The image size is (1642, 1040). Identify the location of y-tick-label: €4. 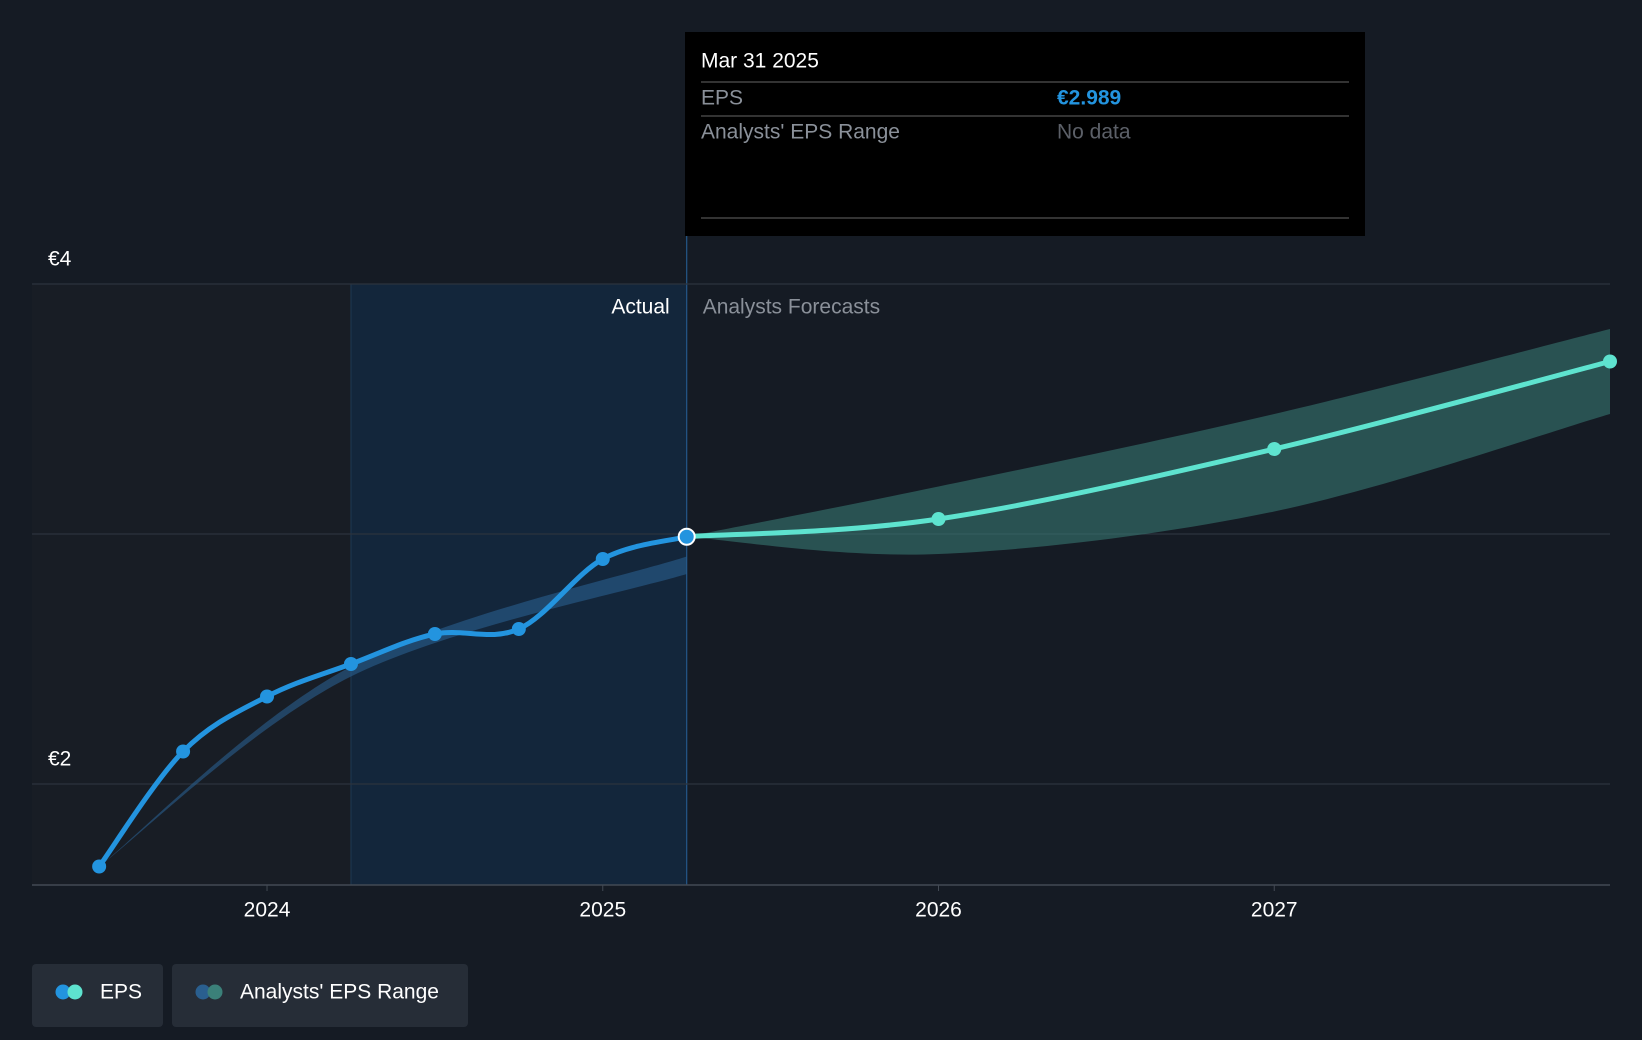
(60, 259).